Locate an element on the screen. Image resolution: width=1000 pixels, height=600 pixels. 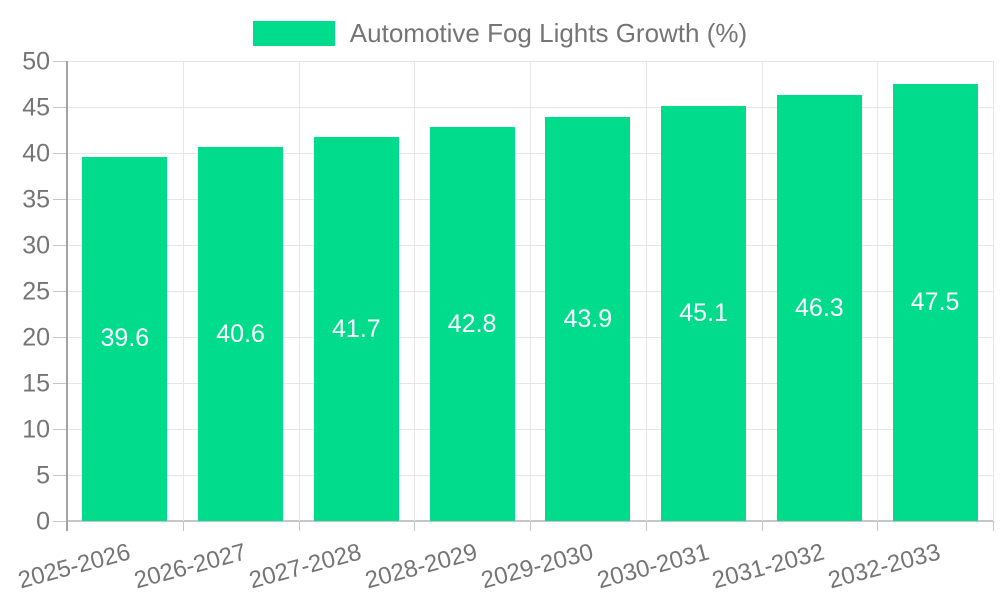
y-tick-label: 0 is located at coordinates (43, 521).